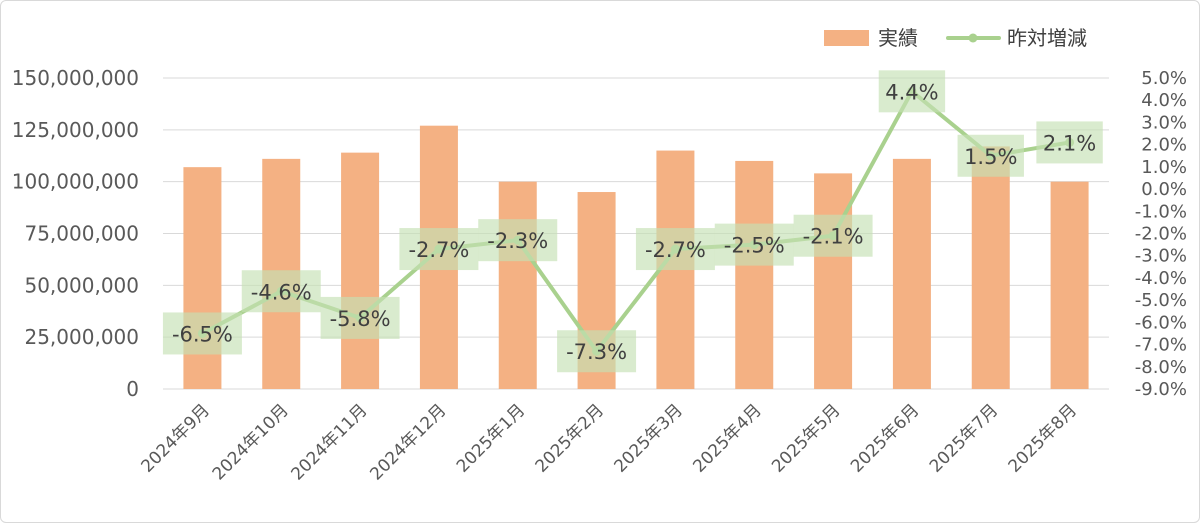  Describe the element at coordinates (1164, 78) in the screenshot. I see `y-right-tick-label: 5.0%` at that location.